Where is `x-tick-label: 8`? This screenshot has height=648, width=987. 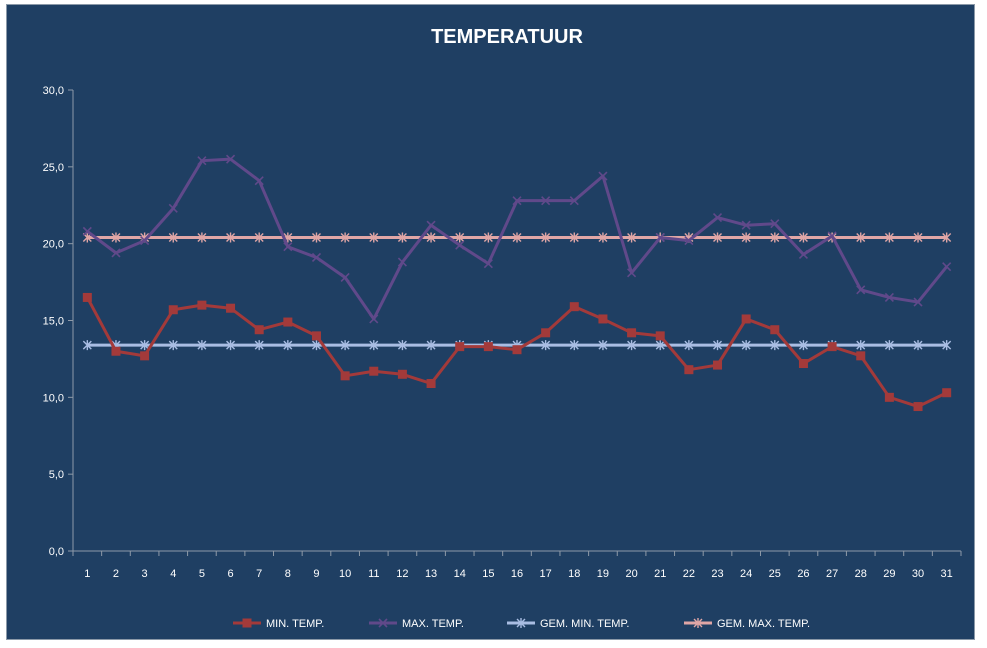 x-tick-label: 8 is located at coordinates (288, 574).